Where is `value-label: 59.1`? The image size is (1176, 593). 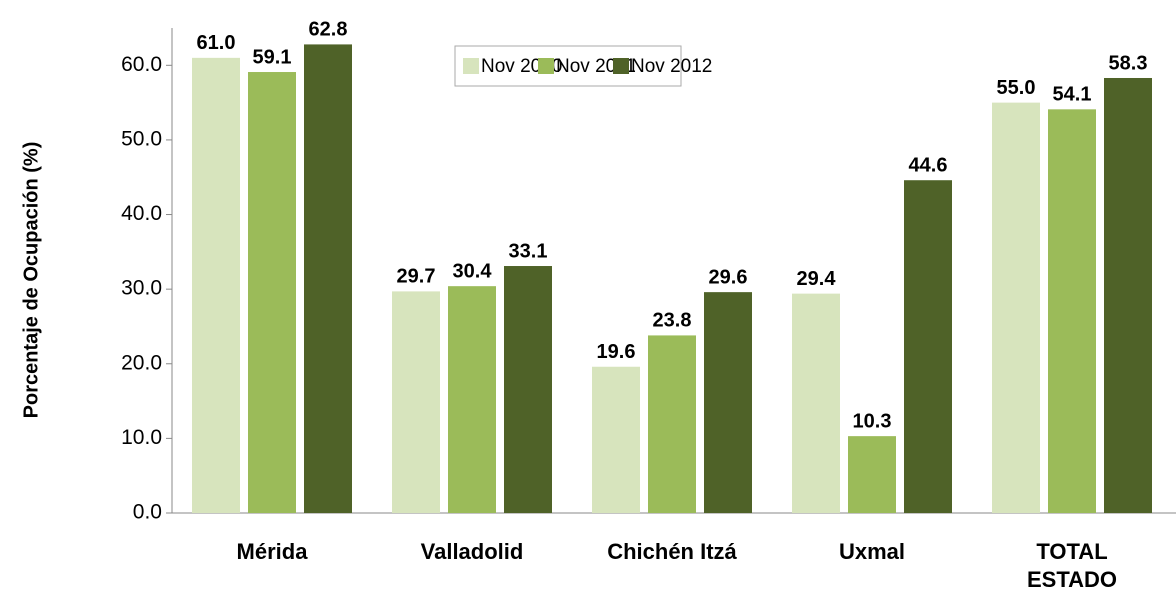 value-label: 59.1 is located at coordinates (272, 57).